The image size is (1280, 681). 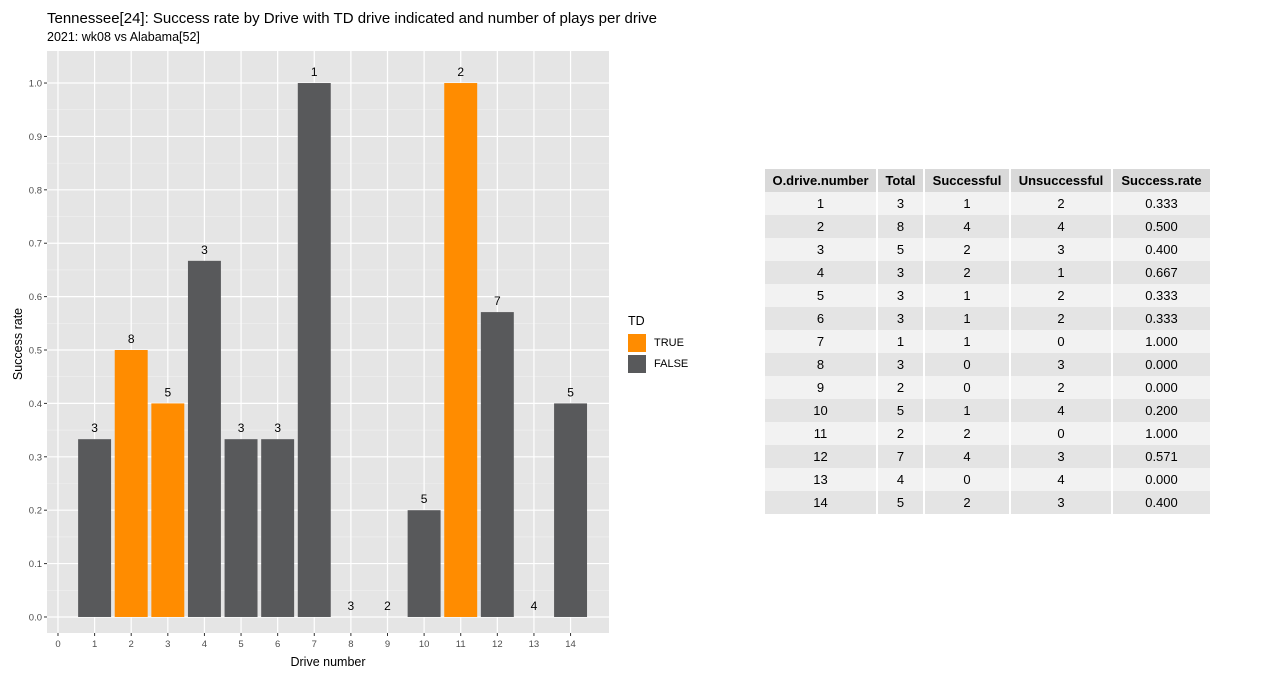 What do you see at coordinates (637, 342) in the screenshot?
I see `legend-swatch-true` at bounding box center [637, 342].